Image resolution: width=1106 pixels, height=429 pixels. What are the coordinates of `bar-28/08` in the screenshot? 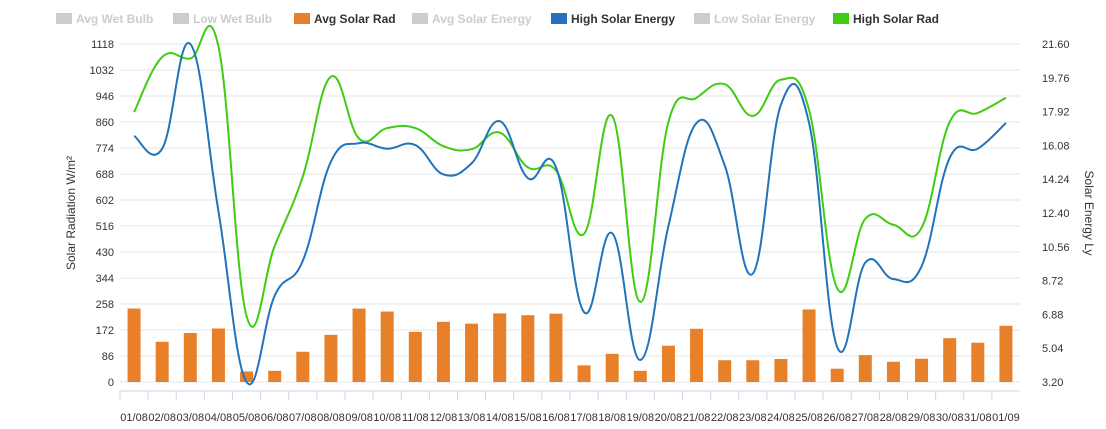 It's located at (893, 371).